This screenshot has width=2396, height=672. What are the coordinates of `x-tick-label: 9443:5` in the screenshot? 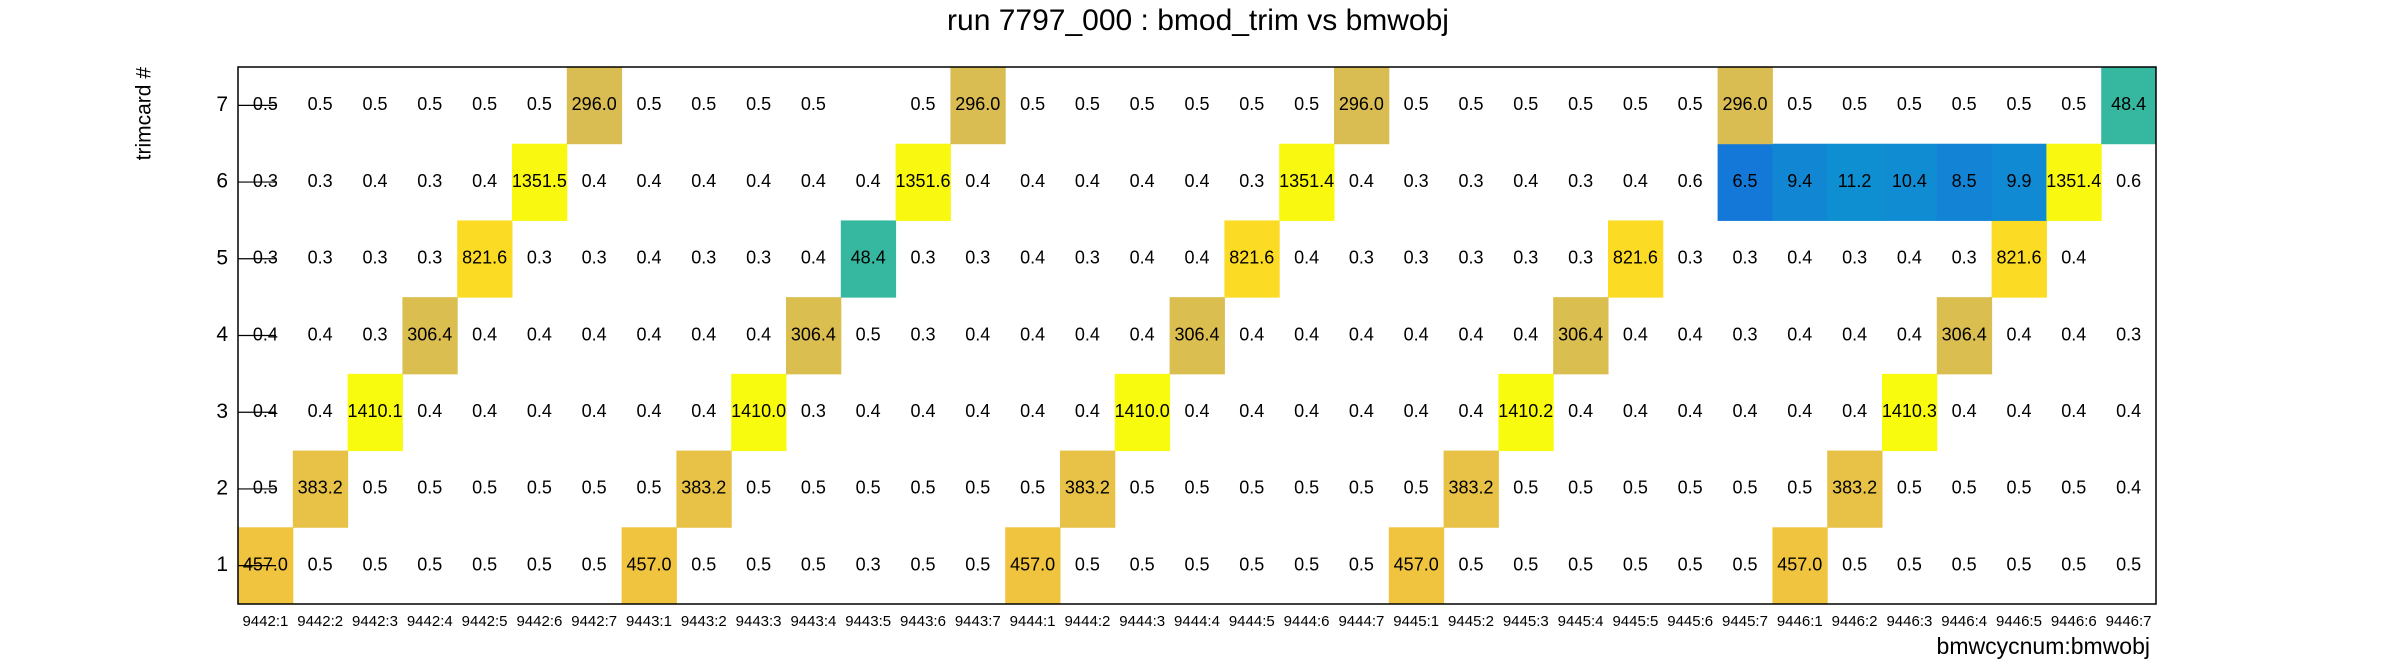 It's located at (868, 621).